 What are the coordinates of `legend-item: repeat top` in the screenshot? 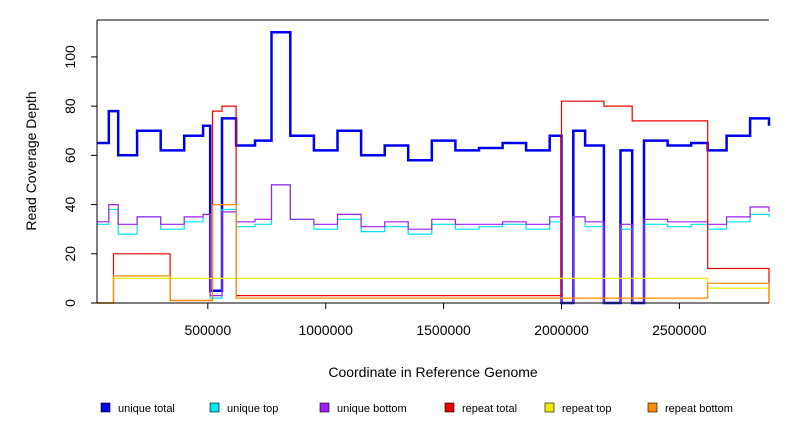 It's located at (578, 408).